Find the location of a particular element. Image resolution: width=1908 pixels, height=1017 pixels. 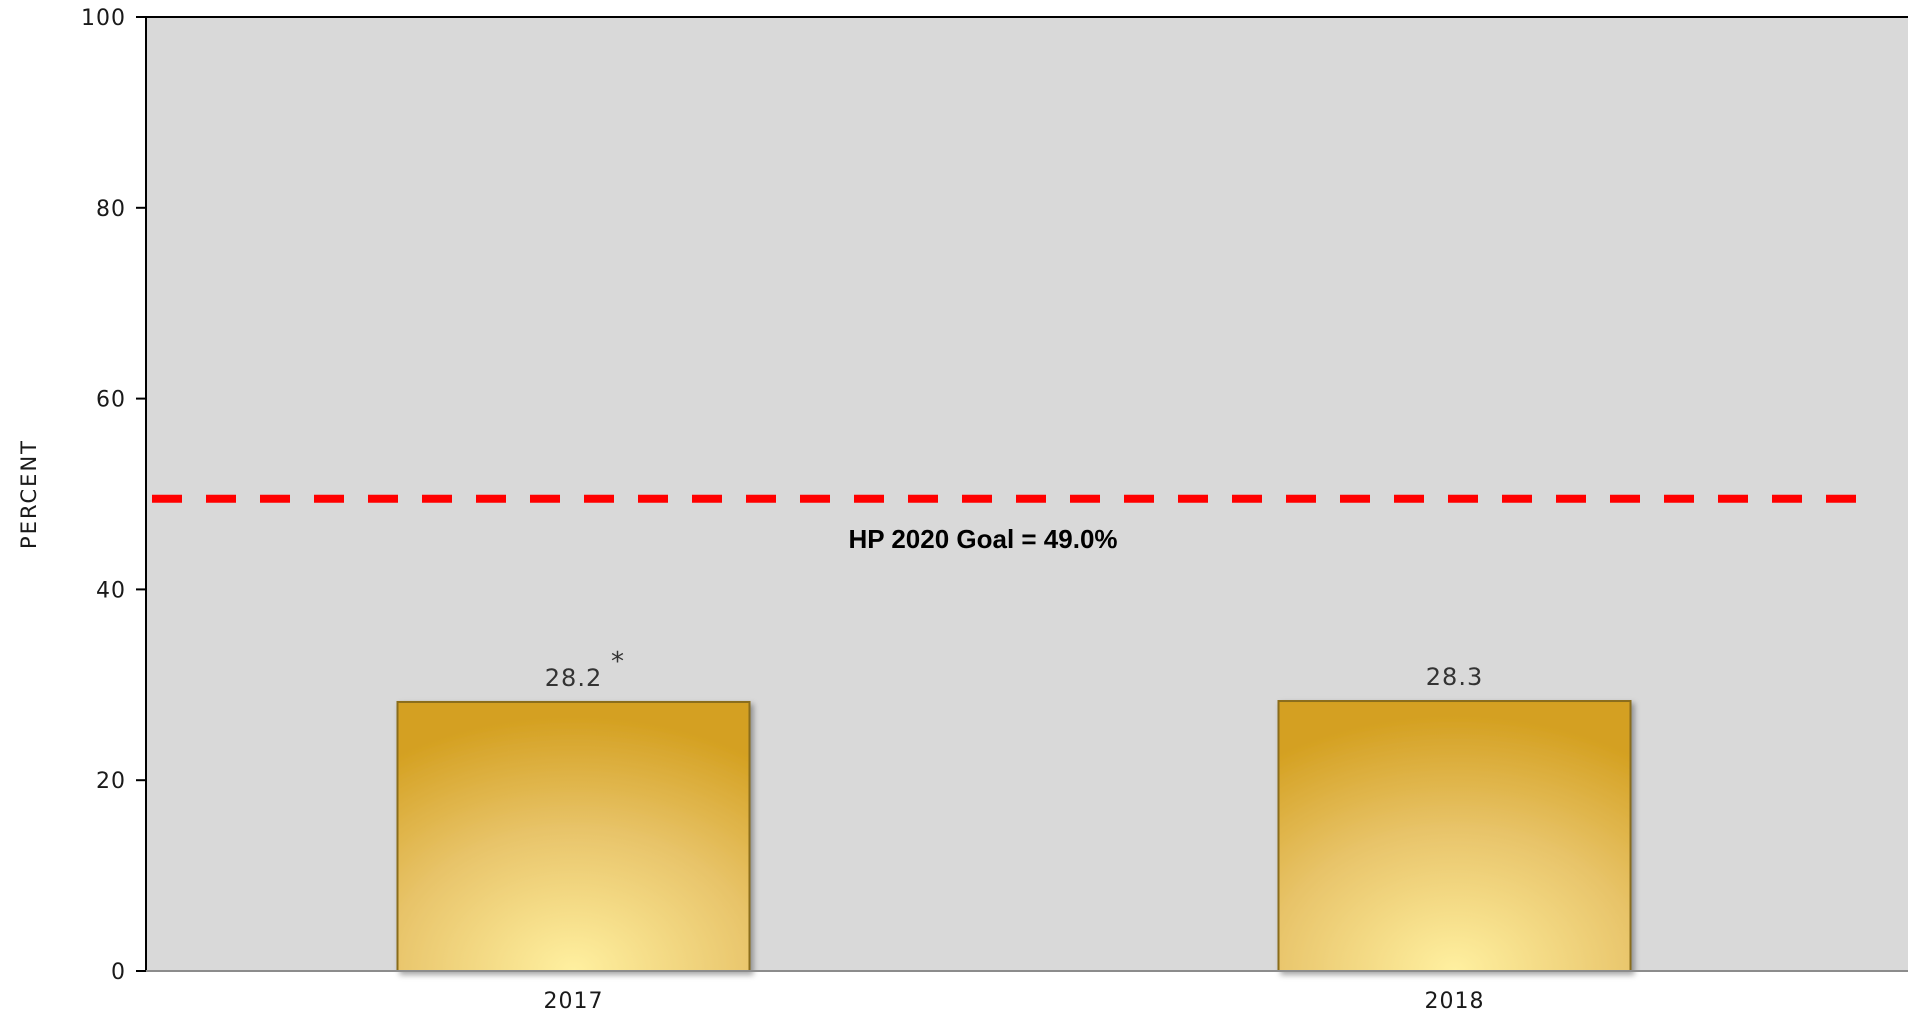

data-label-2017: 28.2 is located at coordinates (573, 678).